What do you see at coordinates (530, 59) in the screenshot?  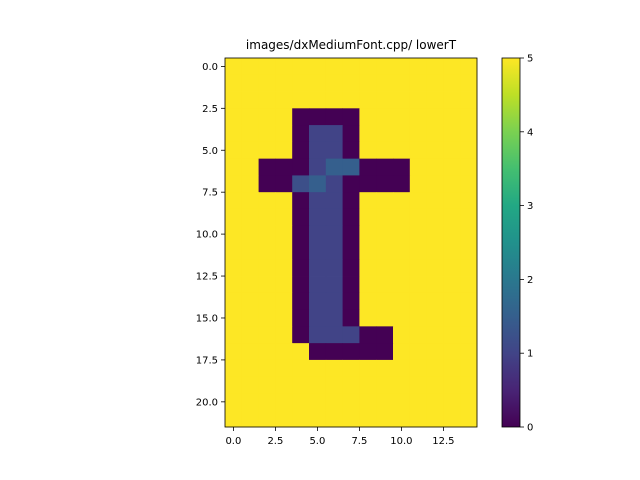 I see `colorbar-tick-label: 5` at bounding box center [530, 59].